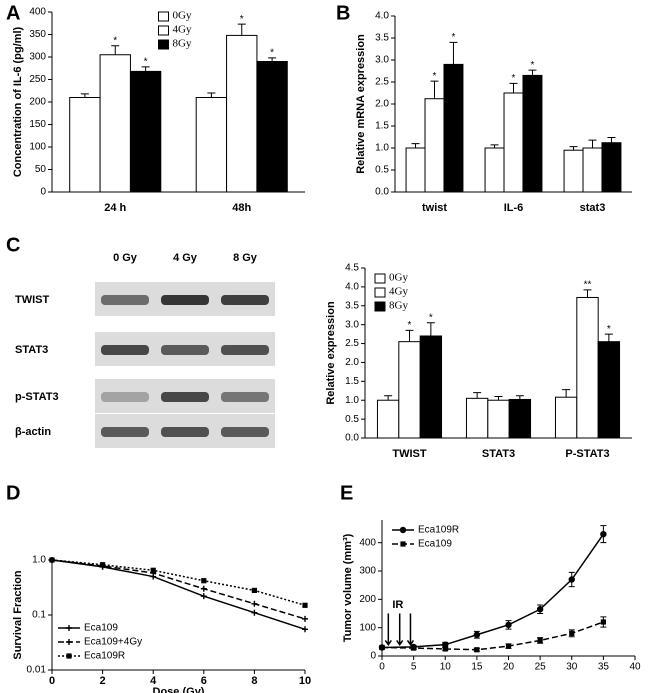  What do you see at coordinates (477, 667) in the screenshot?
I see `x-tick-label: 15` at bounding box center [477, 667].